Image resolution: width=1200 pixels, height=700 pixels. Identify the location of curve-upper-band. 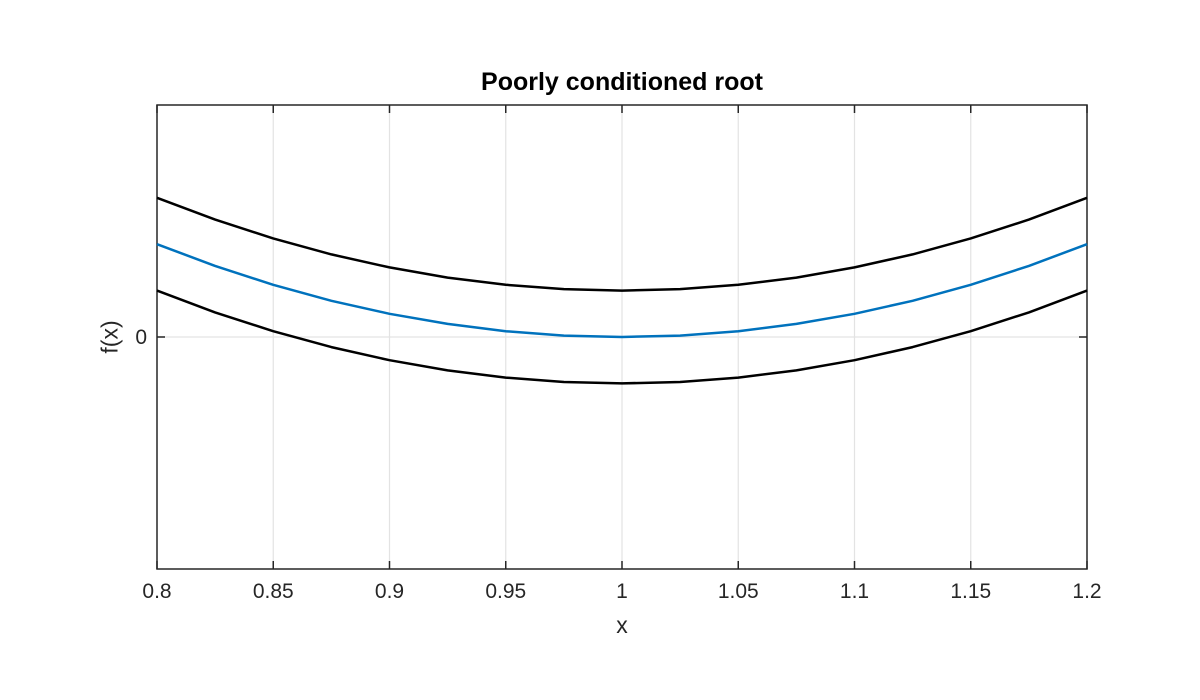
(622, 244).